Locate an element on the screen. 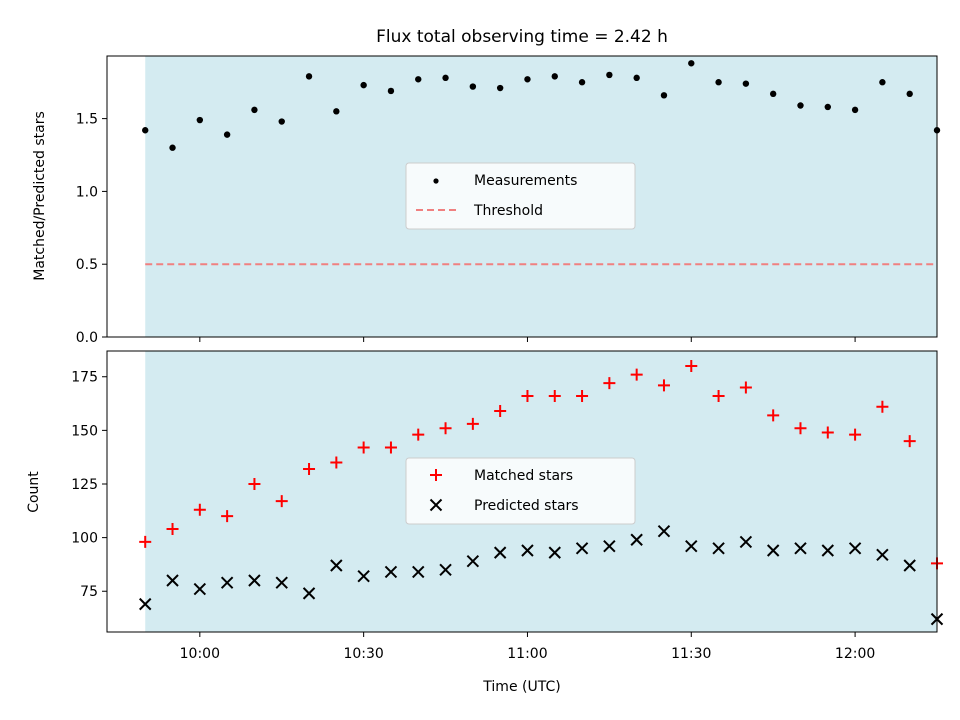  legend: Measurements Threshold is located at coordinates (520, 196).